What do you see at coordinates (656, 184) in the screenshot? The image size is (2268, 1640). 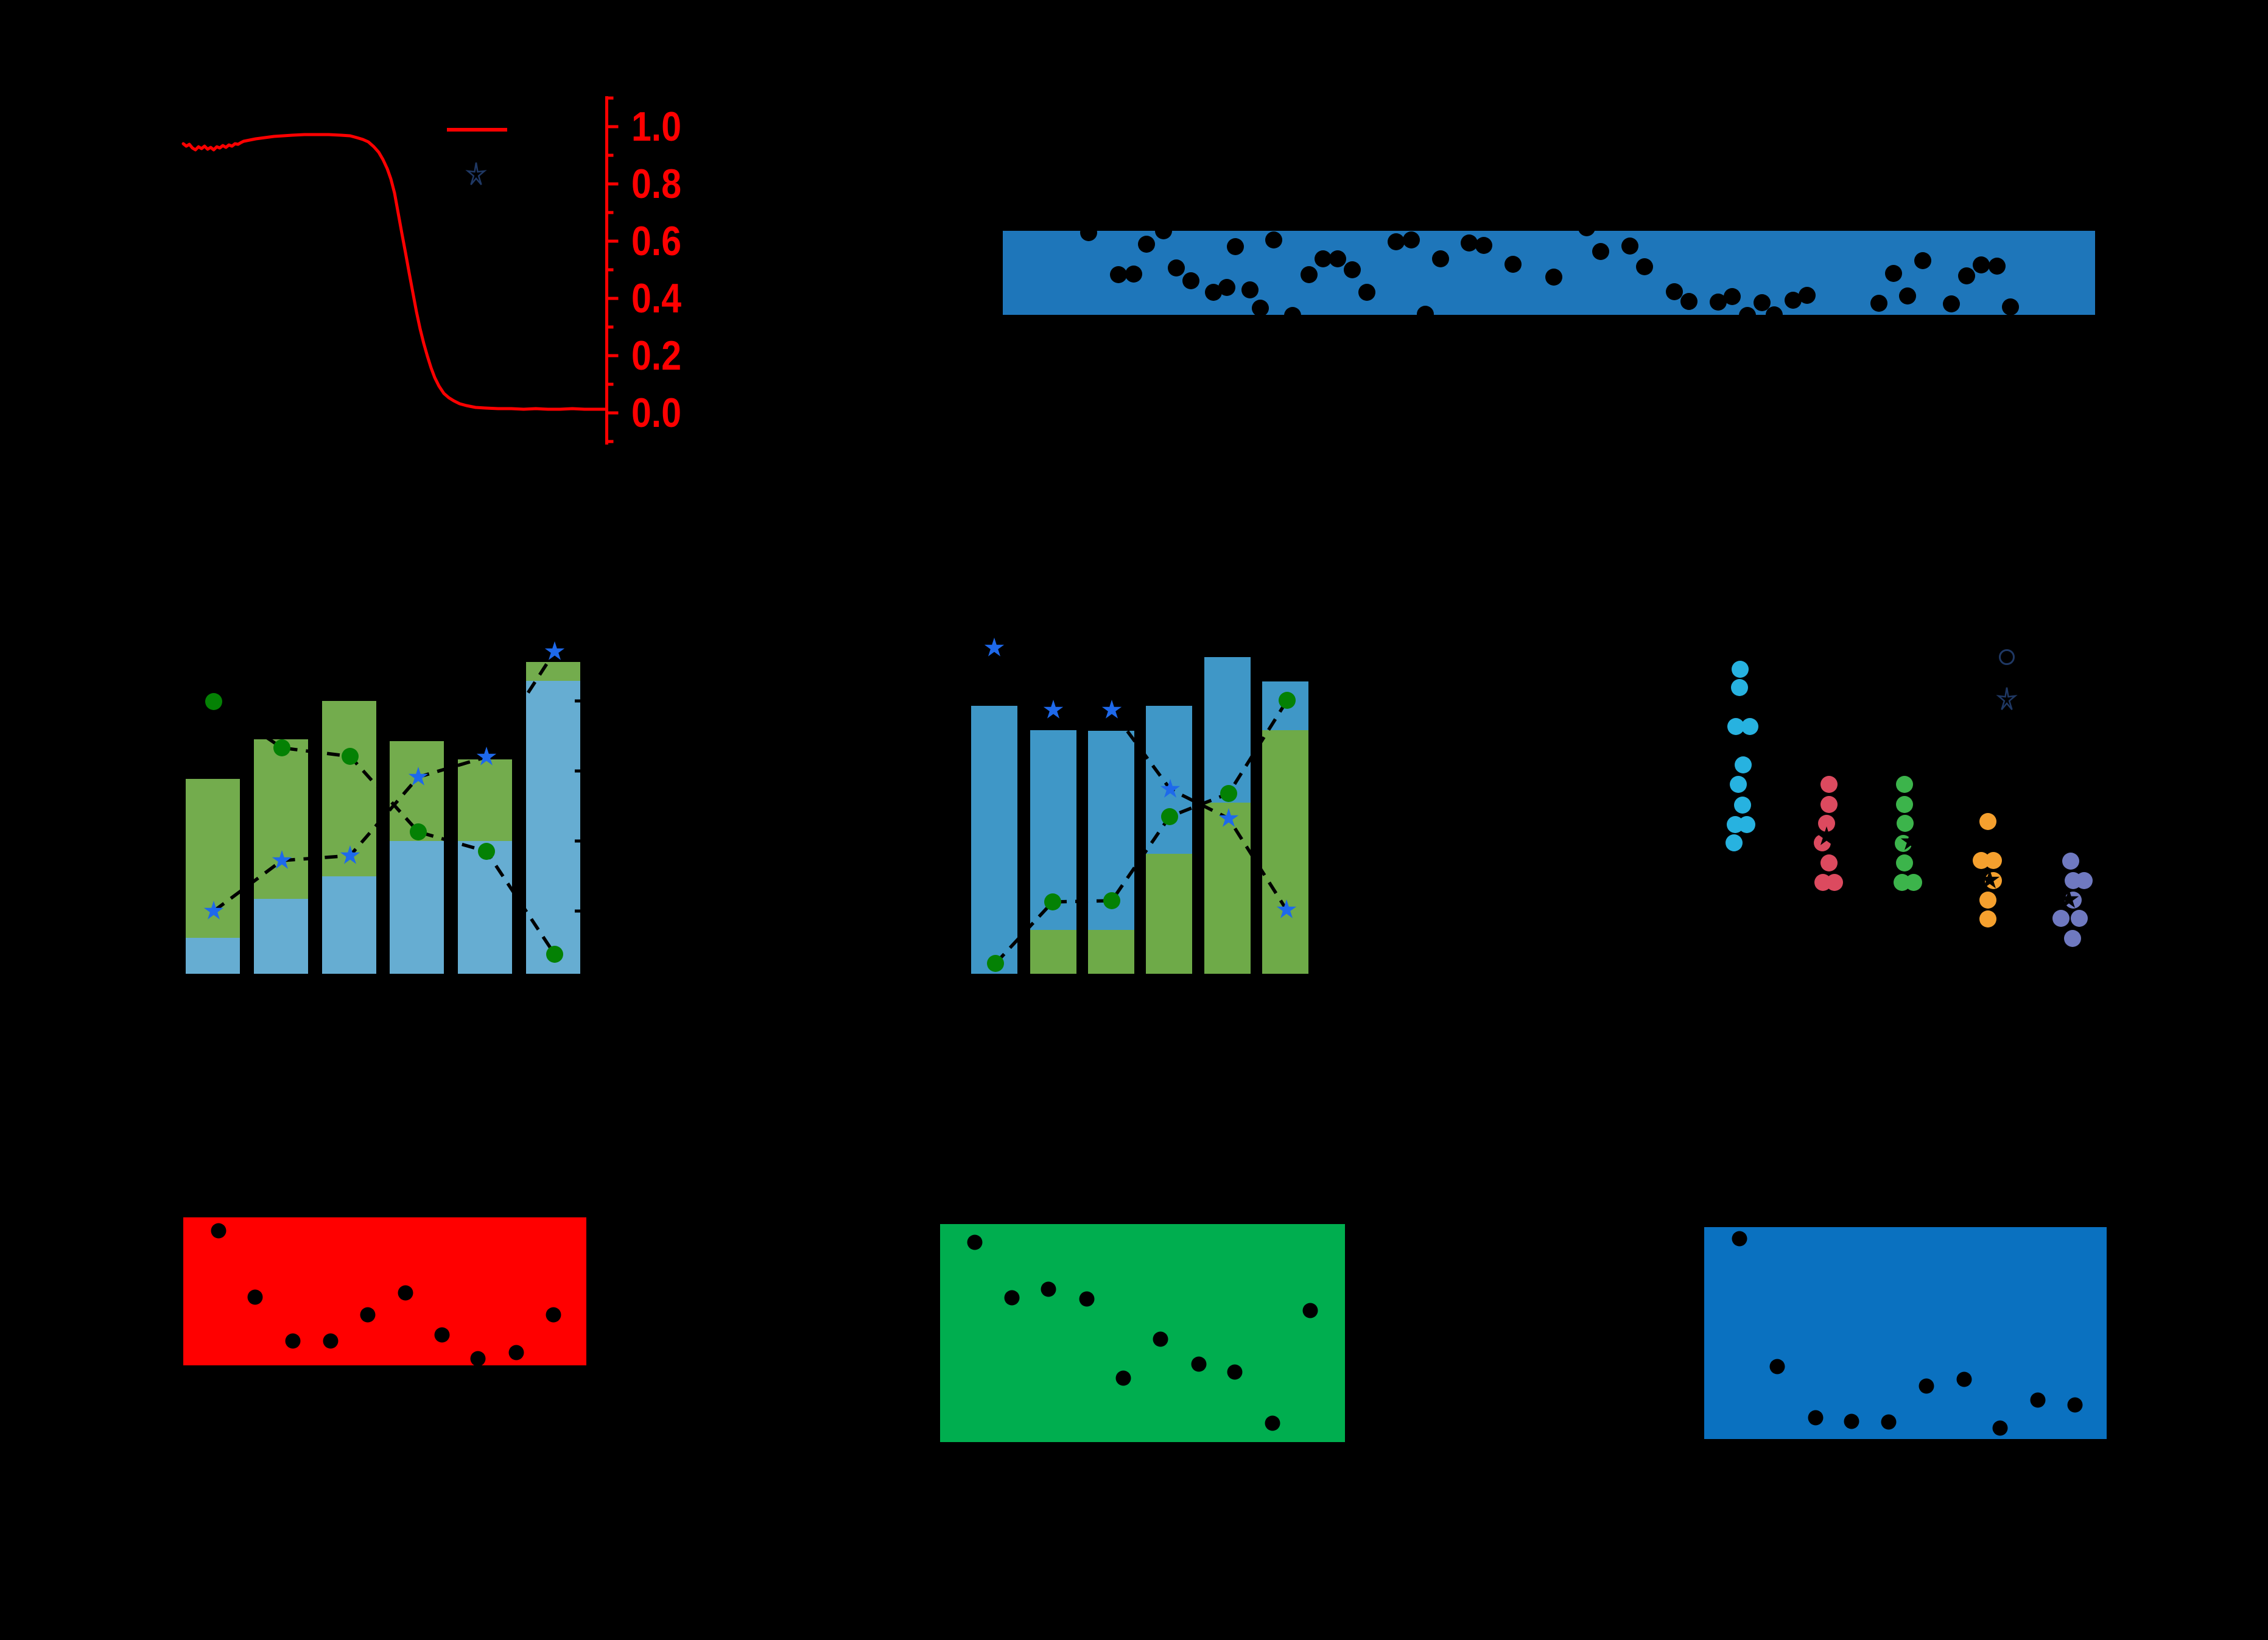 I see `svg-text: 0.8` at bounding box center [656, 184].